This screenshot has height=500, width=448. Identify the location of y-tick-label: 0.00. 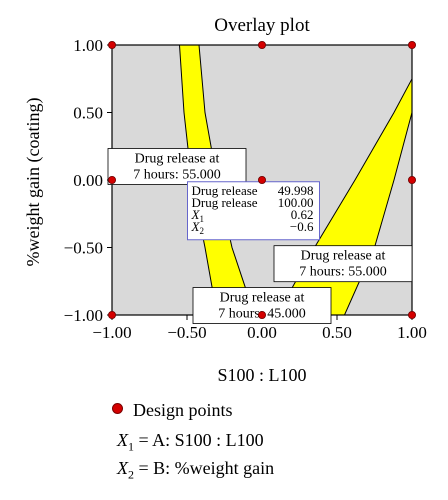
(88, 180).